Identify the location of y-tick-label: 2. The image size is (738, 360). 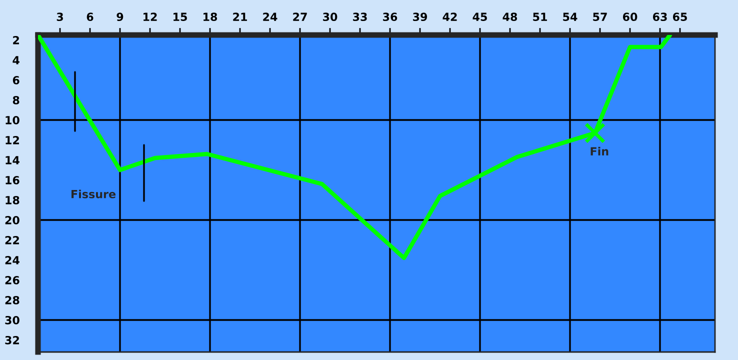
(16, 40).